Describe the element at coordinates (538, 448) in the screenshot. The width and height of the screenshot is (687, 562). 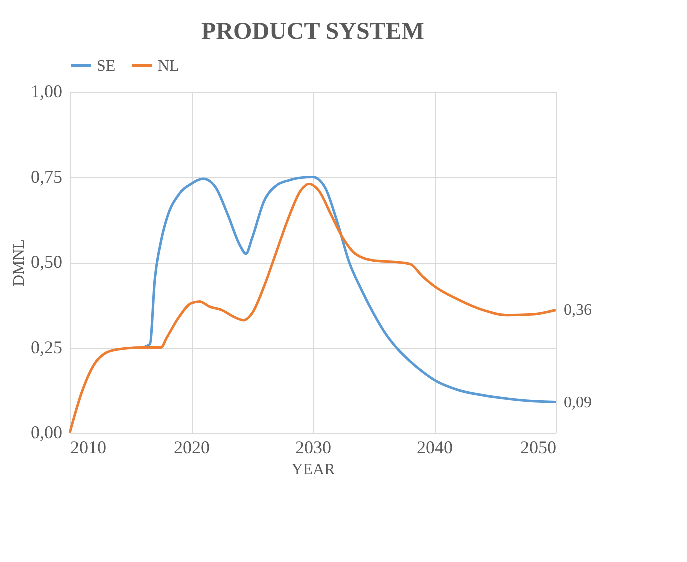
I see `x-tick-label: 2050` at that location.